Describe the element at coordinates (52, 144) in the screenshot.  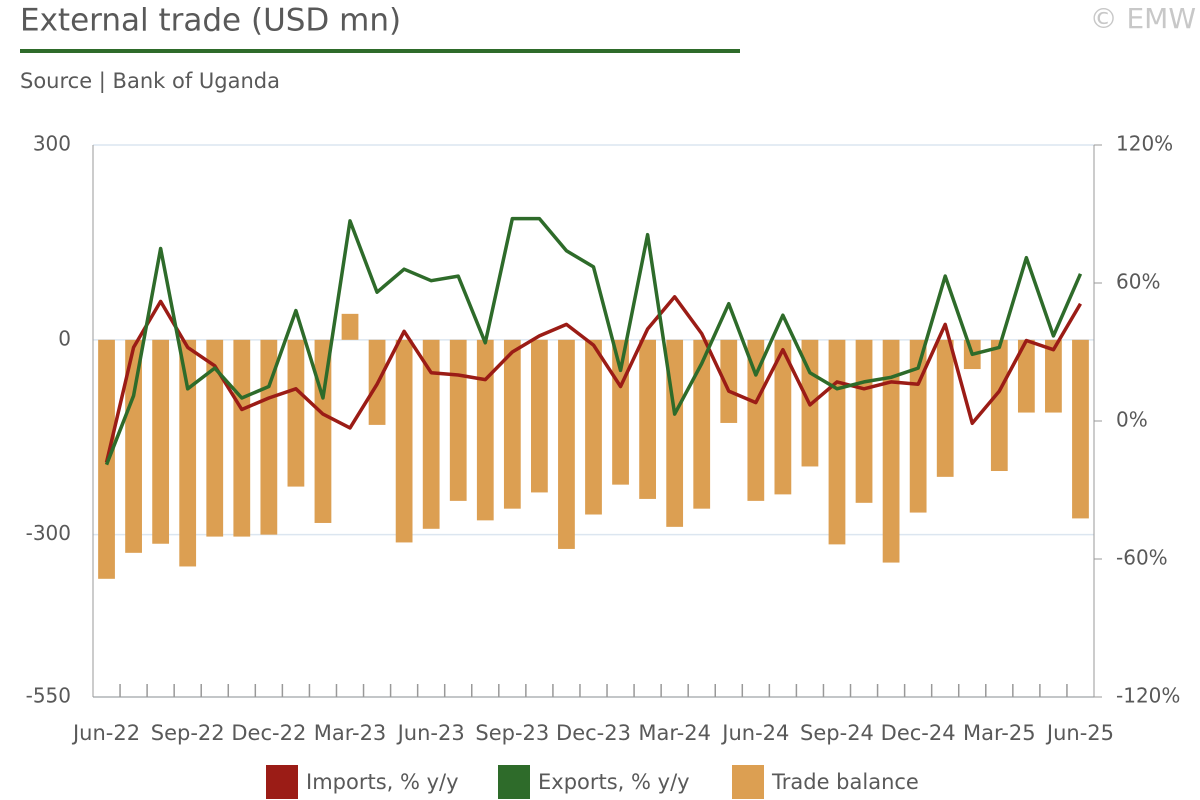
I see `y-tick-label: 300` at that location.